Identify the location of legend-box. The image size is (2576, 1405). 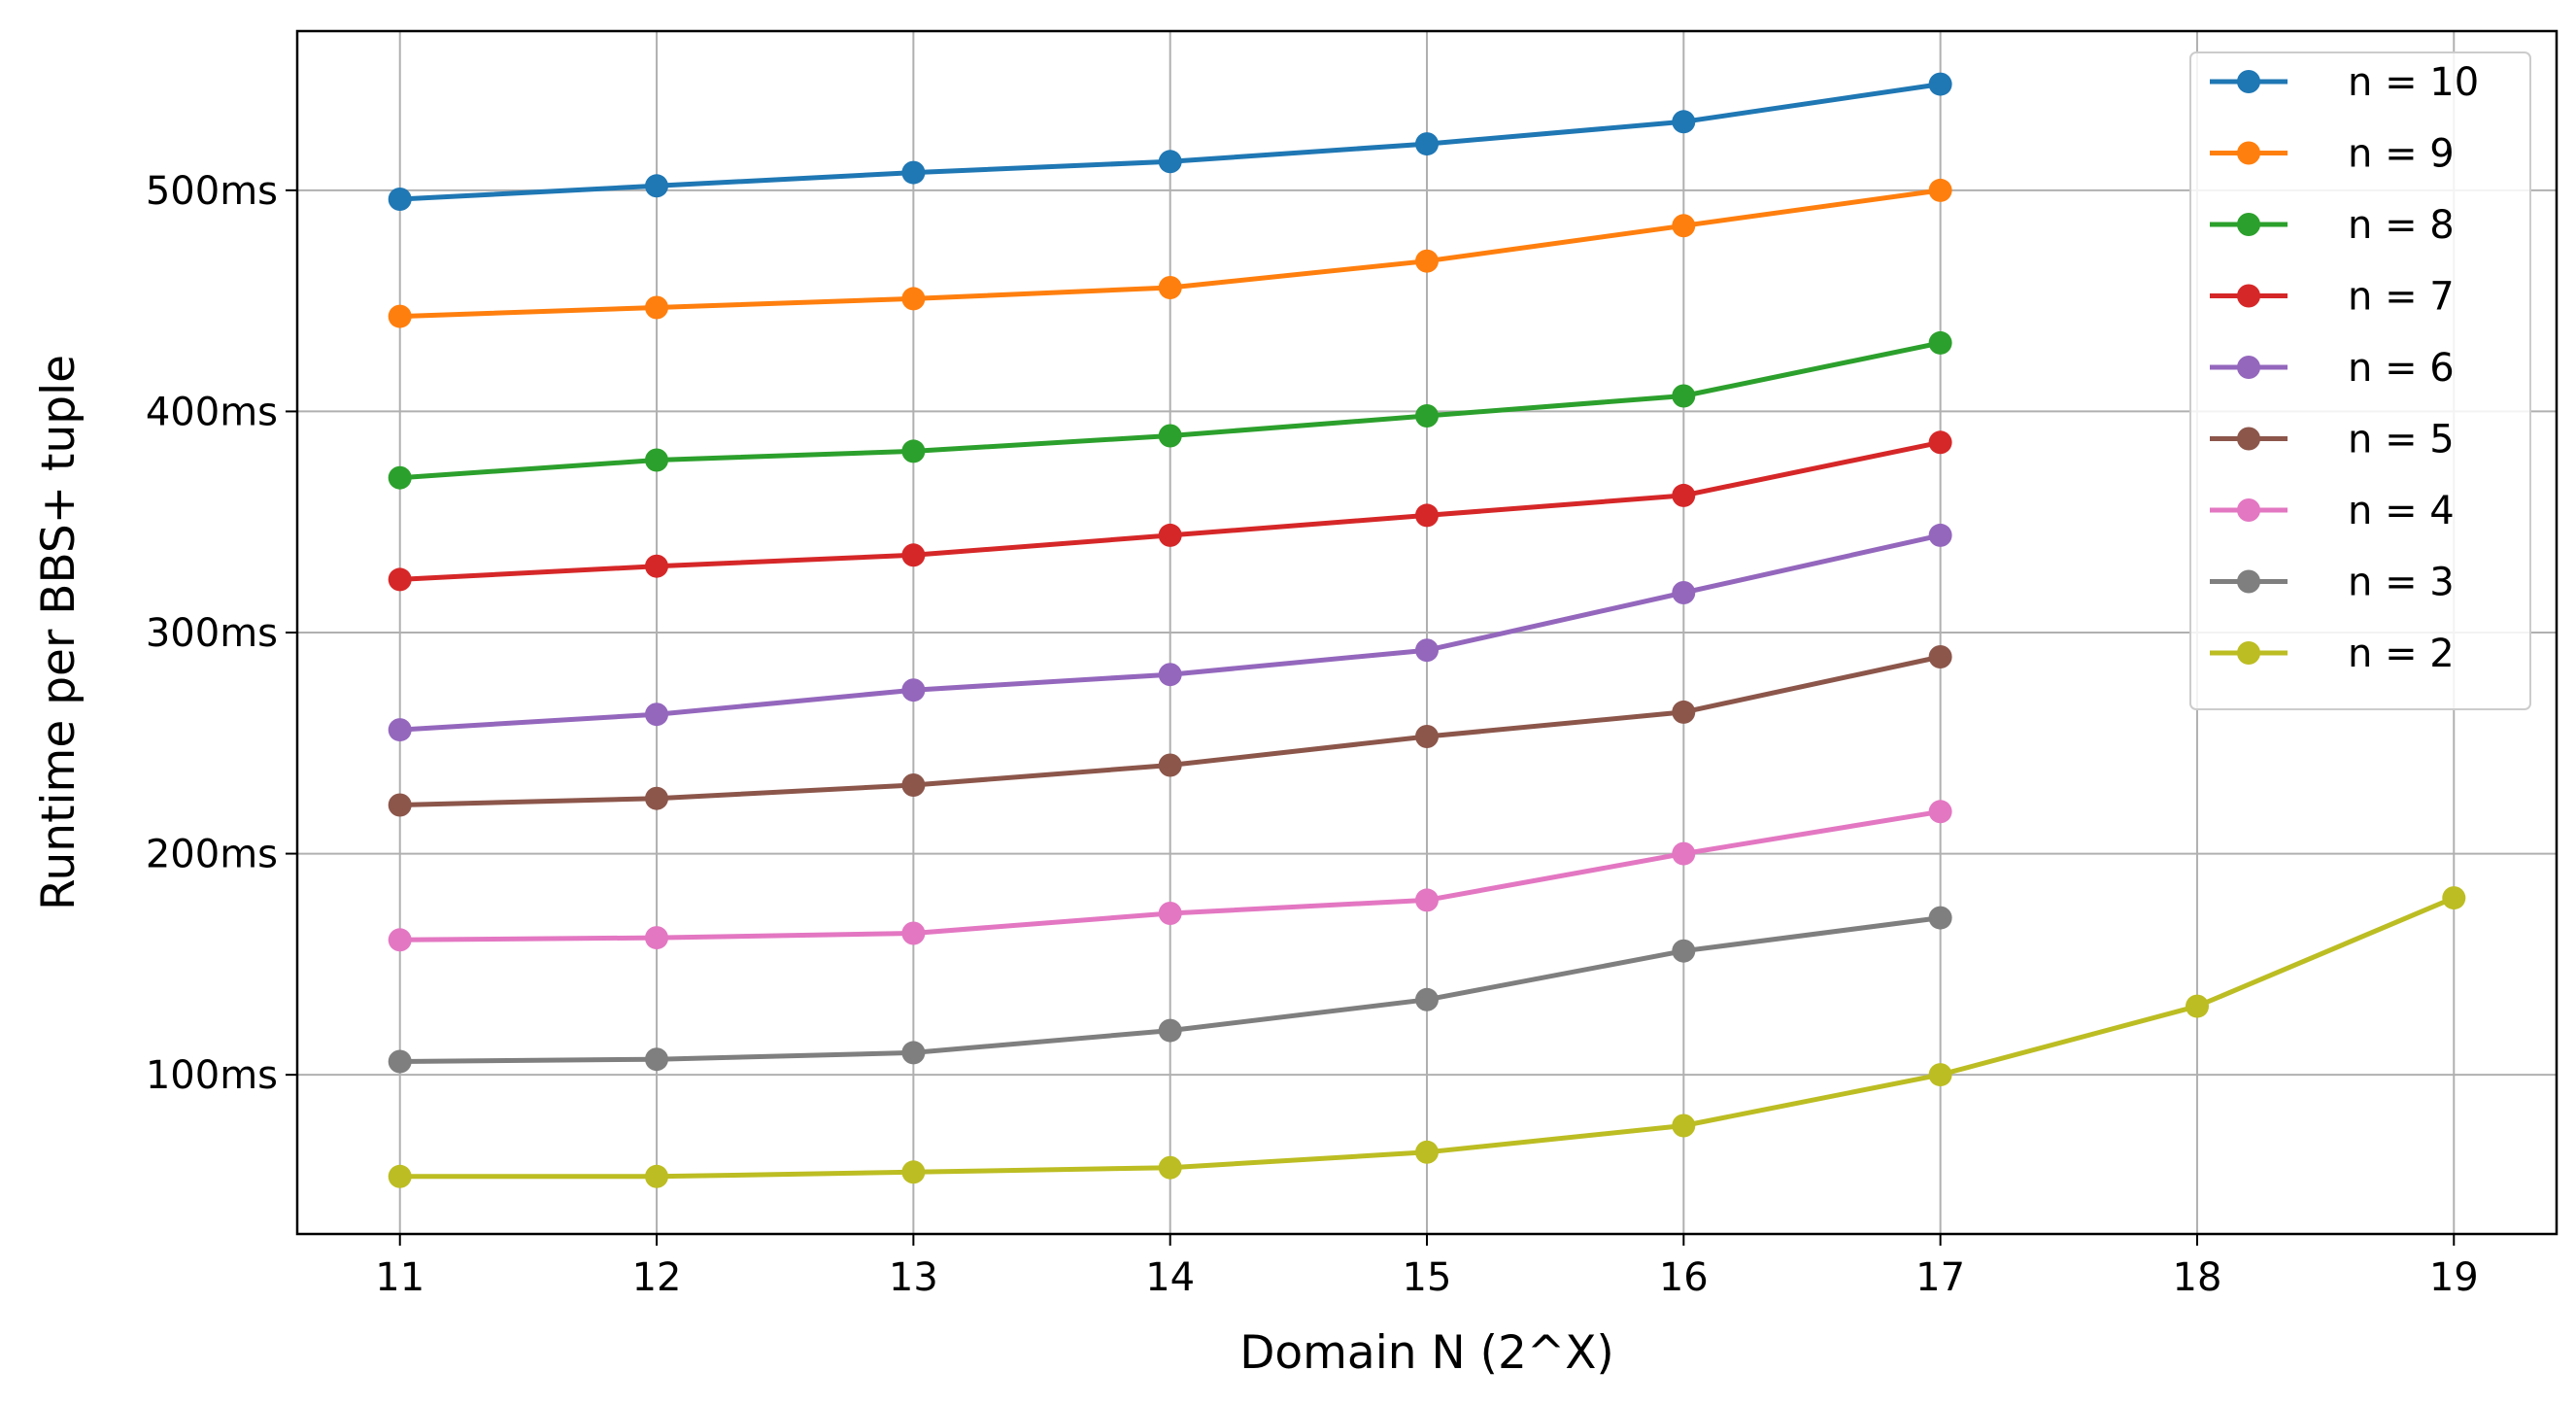
(2360, 380).